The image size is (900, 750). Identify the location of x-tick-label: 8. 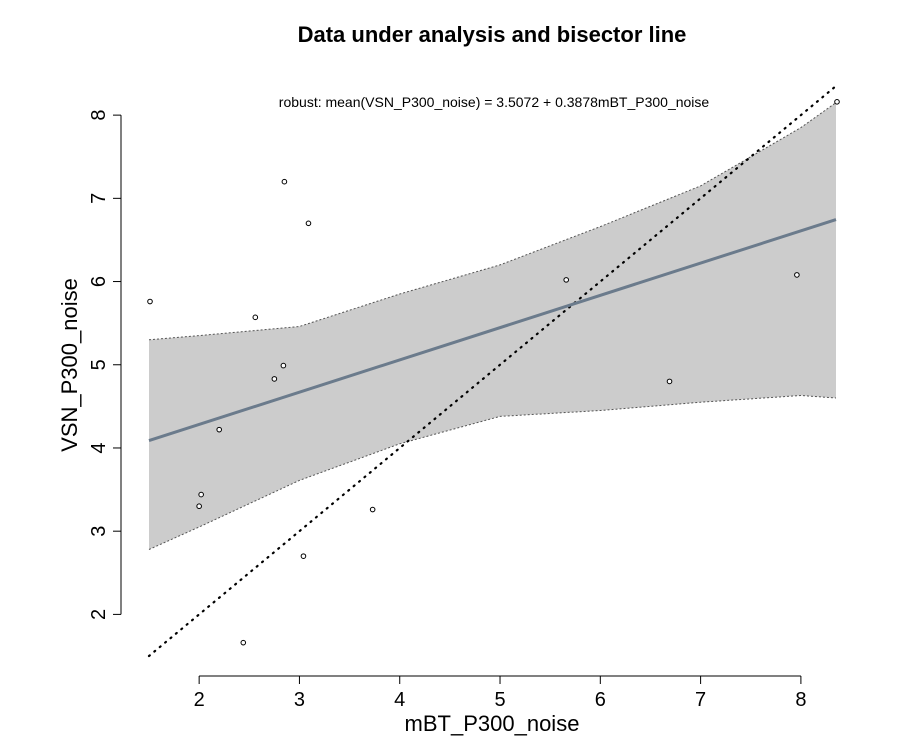
(800, 700).